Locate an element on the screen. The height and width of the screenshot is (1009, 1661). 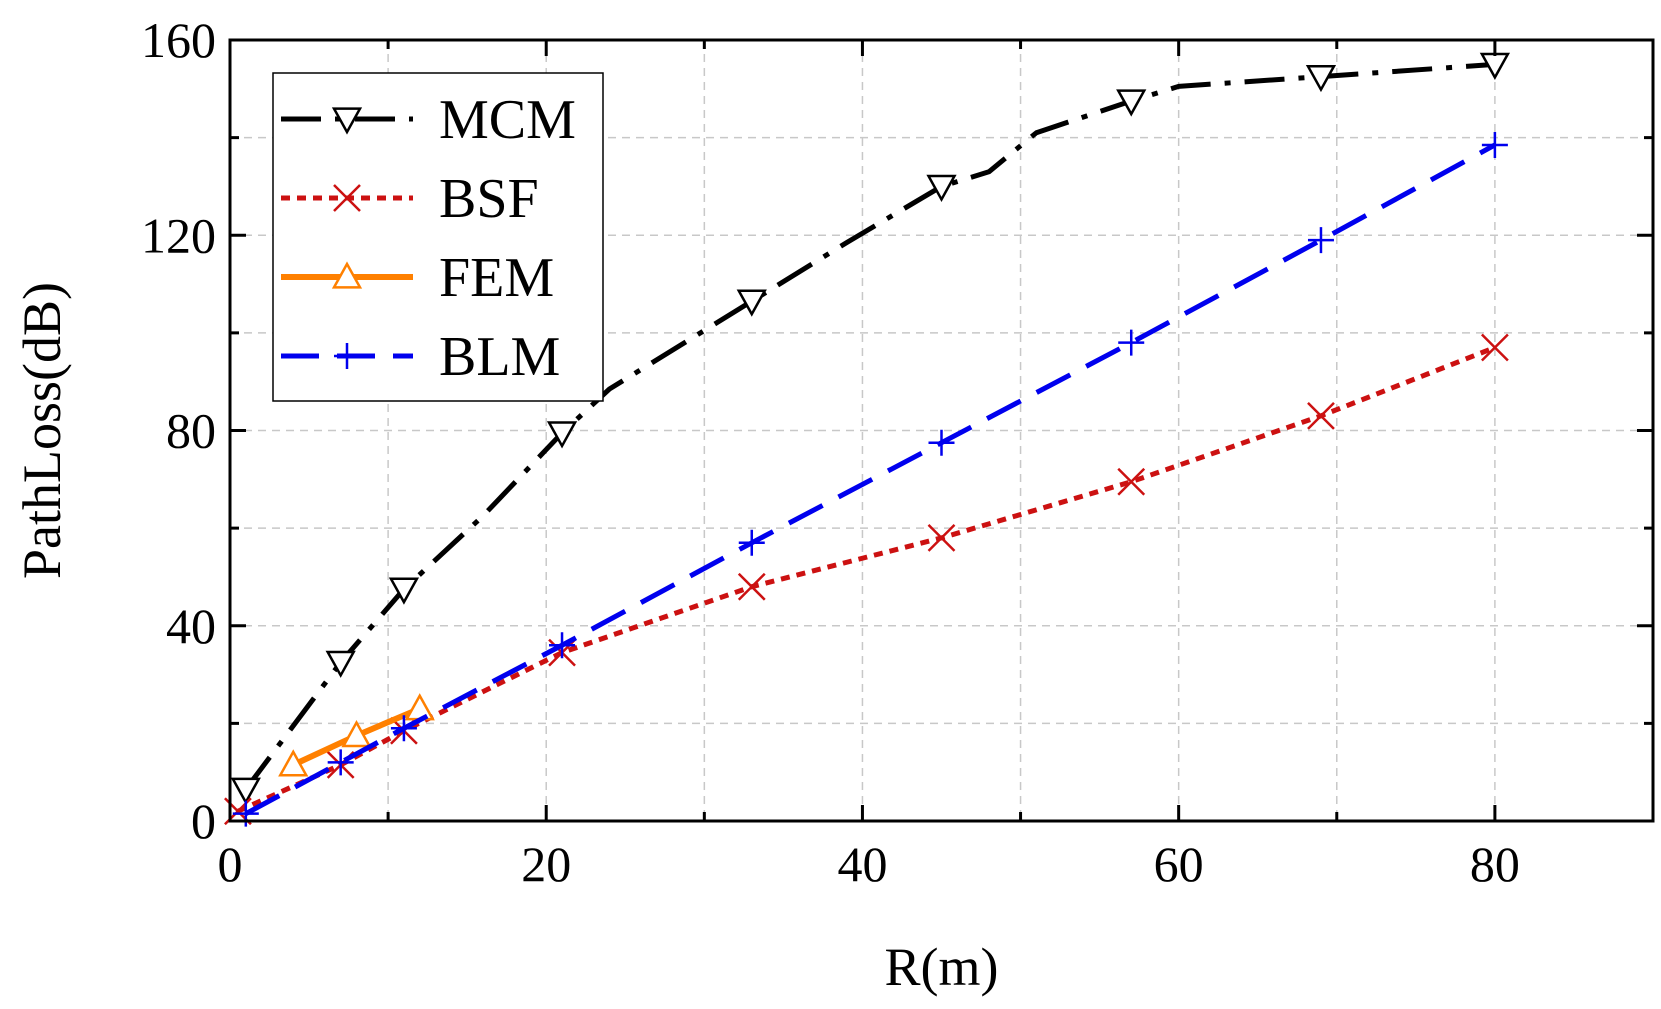
y-tick-label: 80 is located at coordinates (191, 431).